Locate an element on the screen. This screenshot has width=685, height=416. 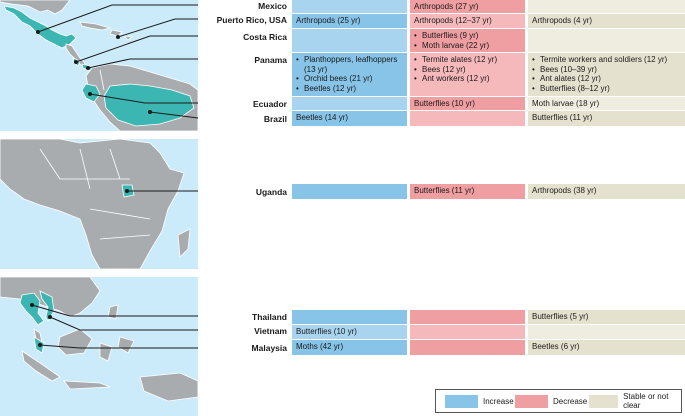
country-label-ecuador: Ecuador is located at coordinates (269, 104).